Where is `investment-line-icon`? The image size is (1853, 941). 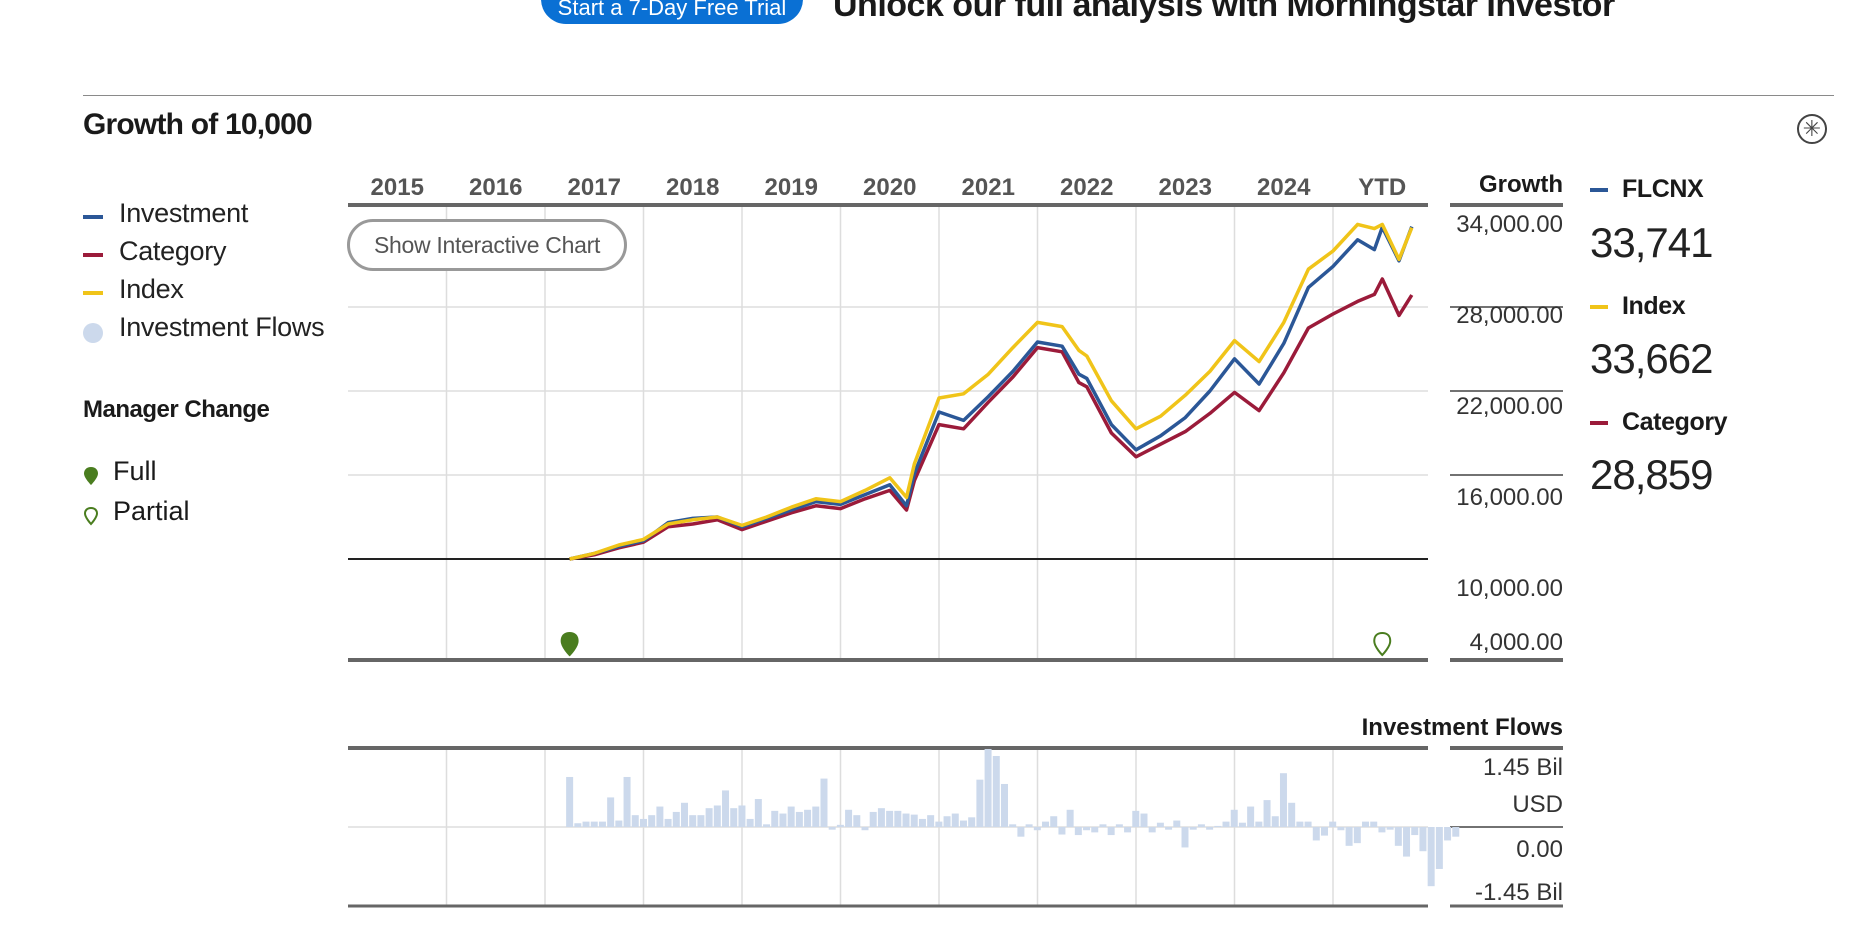 investment-line-icon is located at coordinates (93, 217).